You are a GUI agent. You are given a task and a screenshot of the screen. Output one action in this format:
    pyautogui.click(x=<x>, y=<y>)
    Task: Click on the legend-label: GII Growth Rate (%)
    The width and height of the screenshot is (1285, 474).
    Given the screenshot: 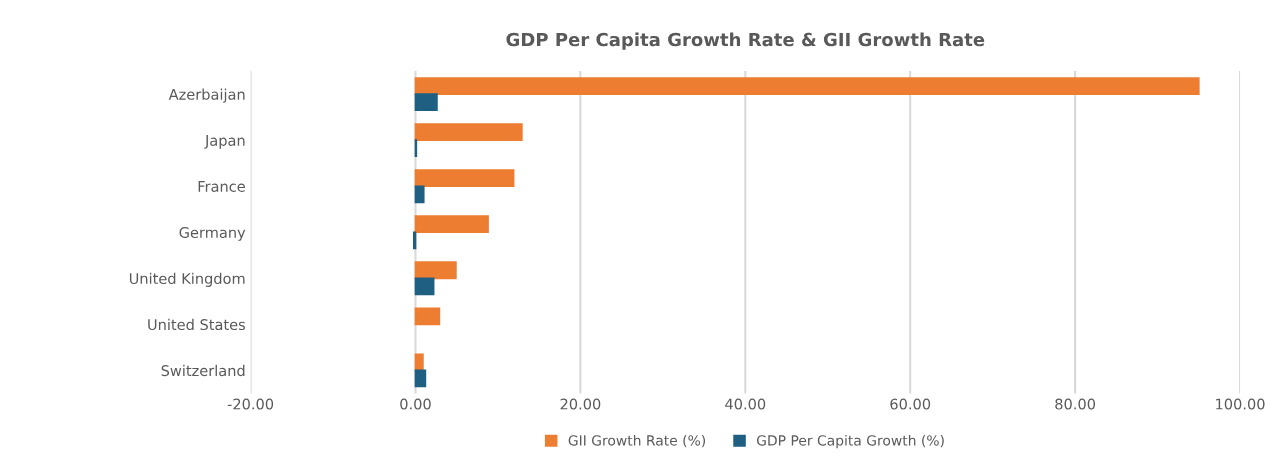 What is the action you would take?
    pyautogui.click(x=637, y=441)
    